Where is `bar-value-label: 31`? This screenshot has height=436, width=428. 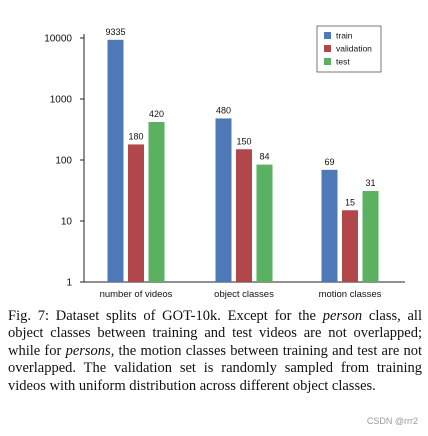
bar-value-label: 31 is located at coordinates (370, 183).